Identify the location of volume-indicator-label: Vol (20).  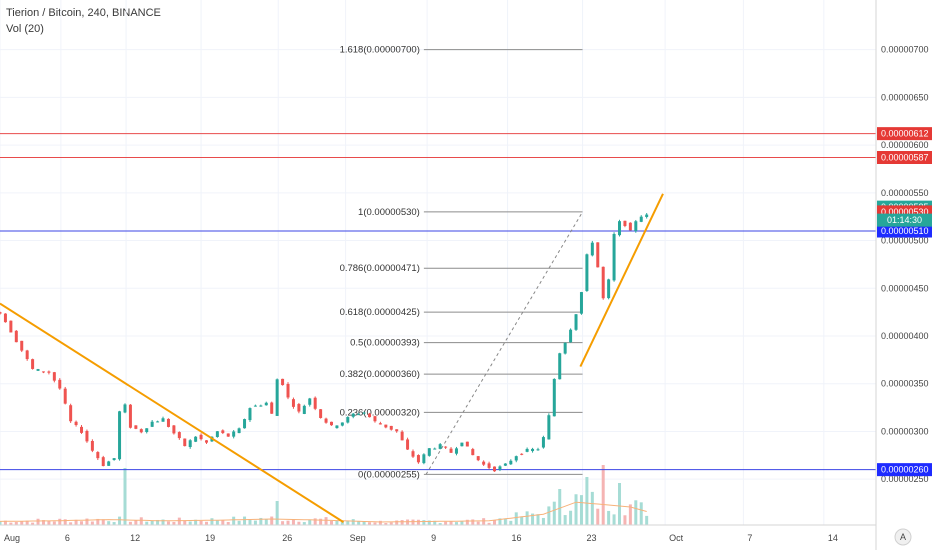
(25, 29).